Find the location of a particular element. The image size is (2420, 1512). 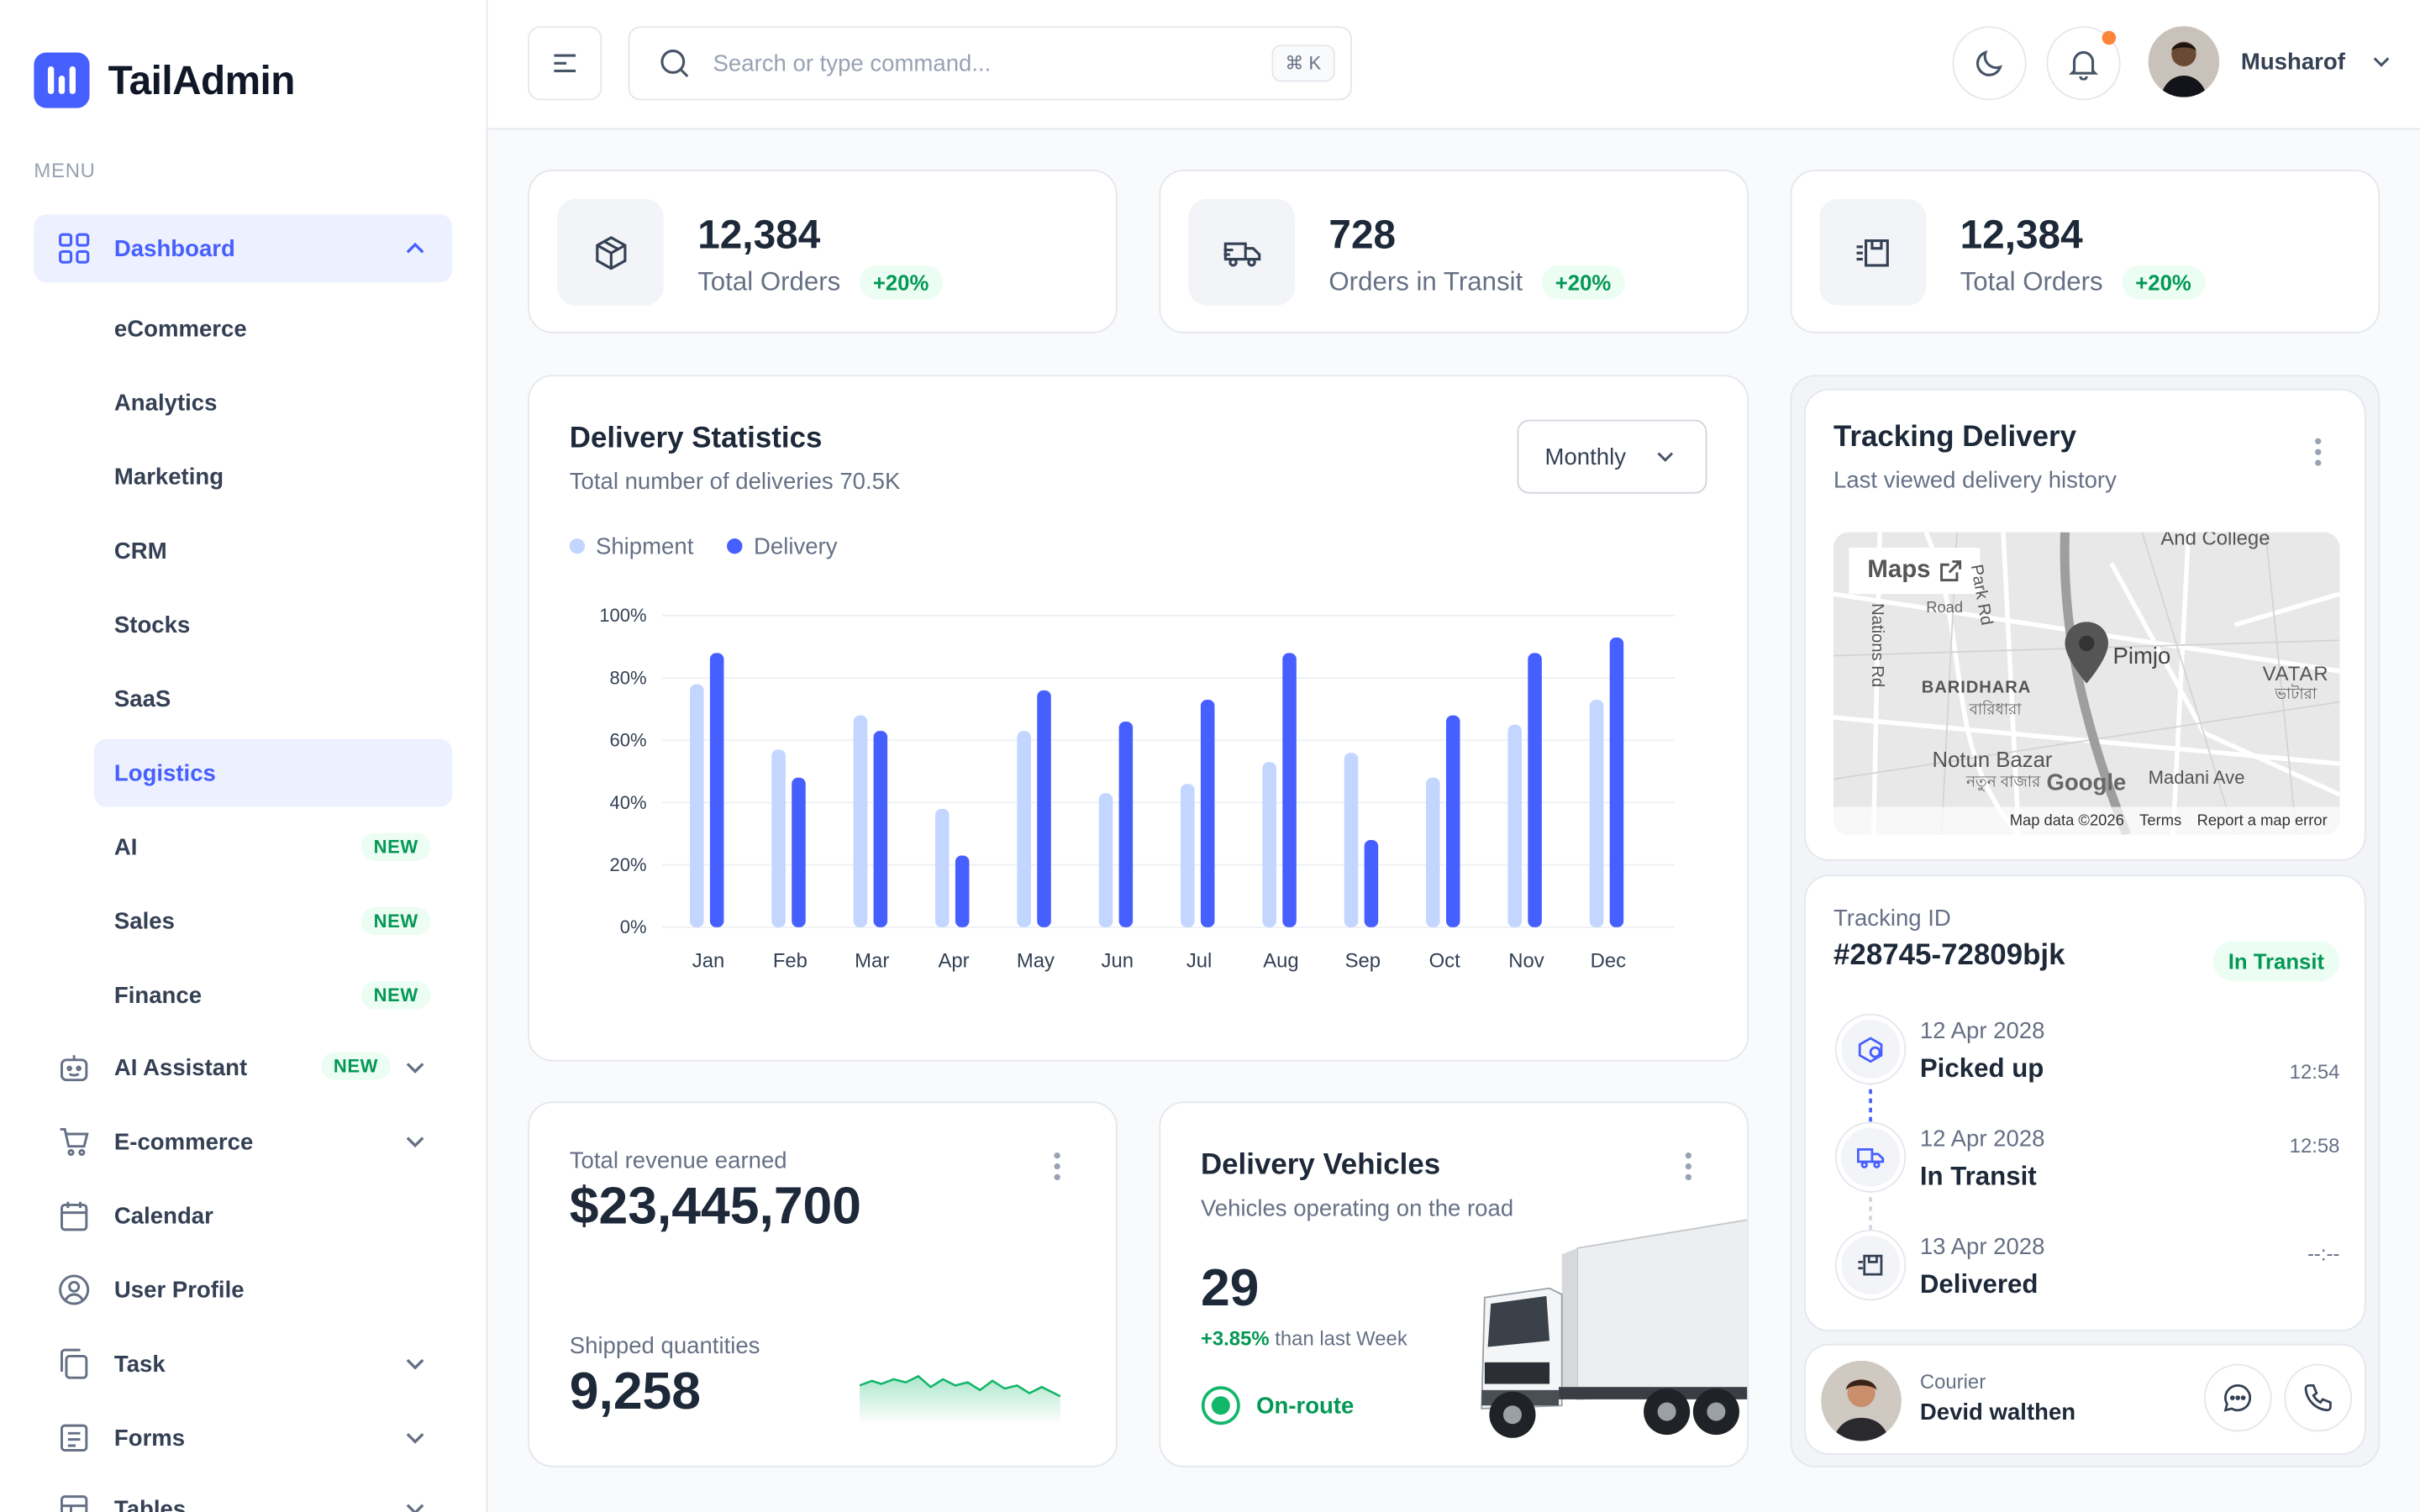

sidebar-subitem-label: Sales is located at coordinates (144, 921).